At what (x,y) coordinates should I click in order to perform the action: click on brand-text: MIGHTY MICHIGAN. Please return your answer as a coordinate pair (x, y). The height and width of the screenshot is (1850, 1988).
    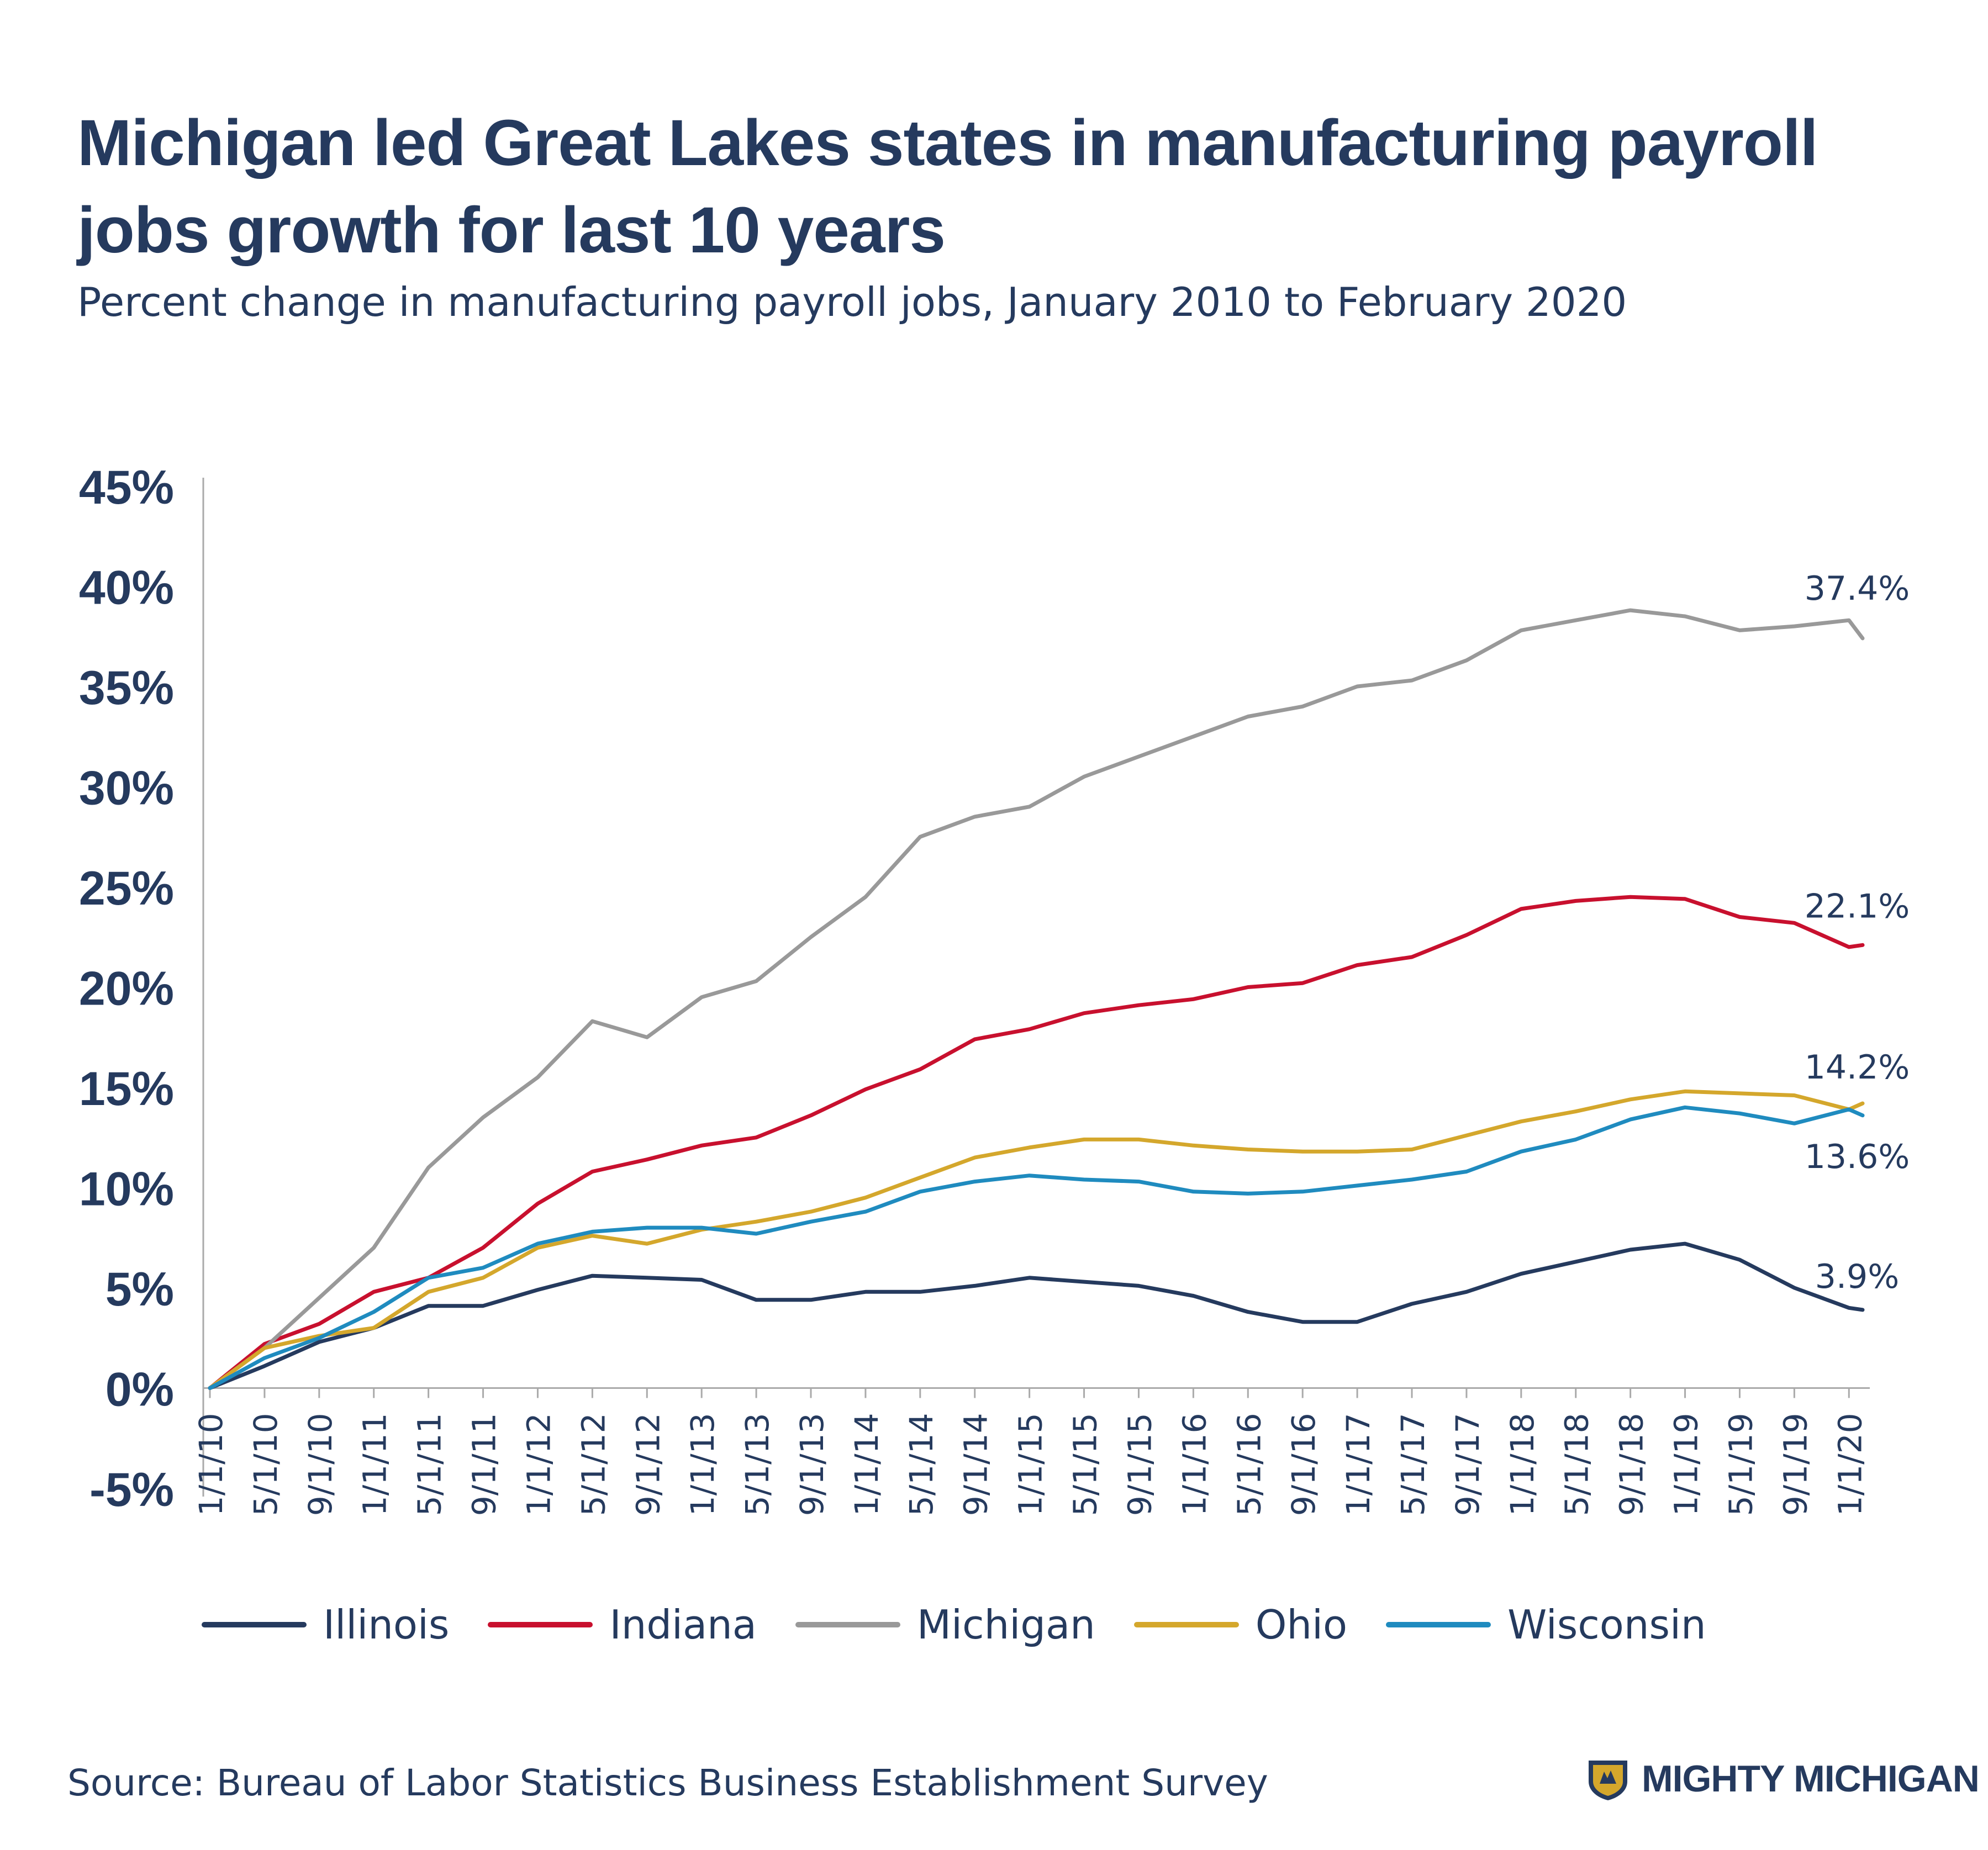
    Looking at the image, I should click on (1811, 1779).